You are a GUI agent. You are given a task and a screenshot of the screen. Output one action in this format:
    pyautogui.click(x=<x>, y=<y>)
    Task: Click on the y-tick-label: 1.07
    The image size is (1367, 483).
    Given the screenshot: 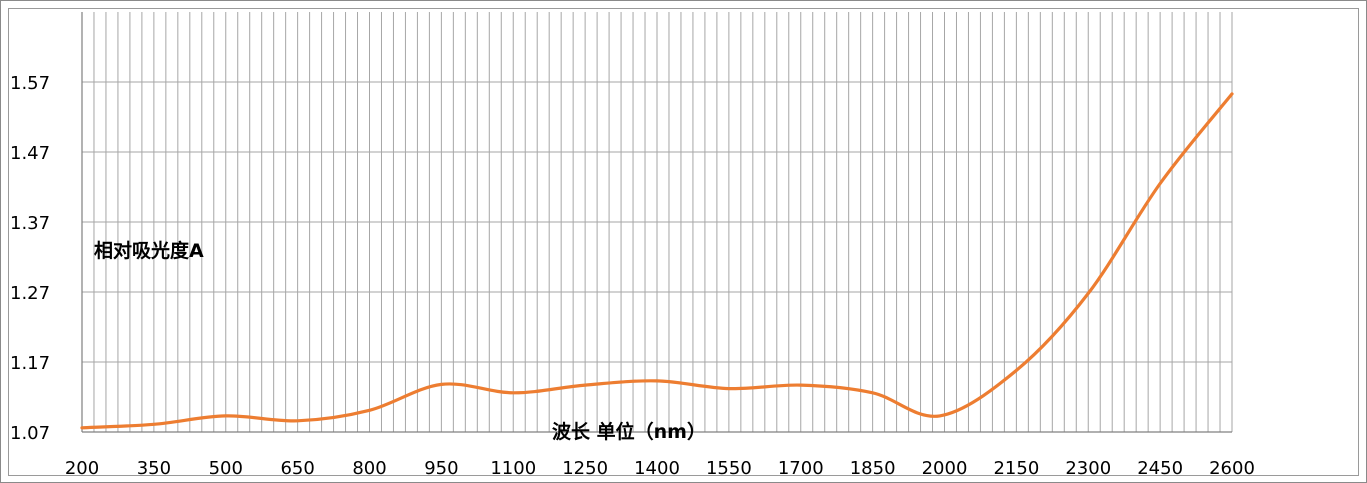 What is the action you would take?
    pyautogui.click(x=30, y=433)
    